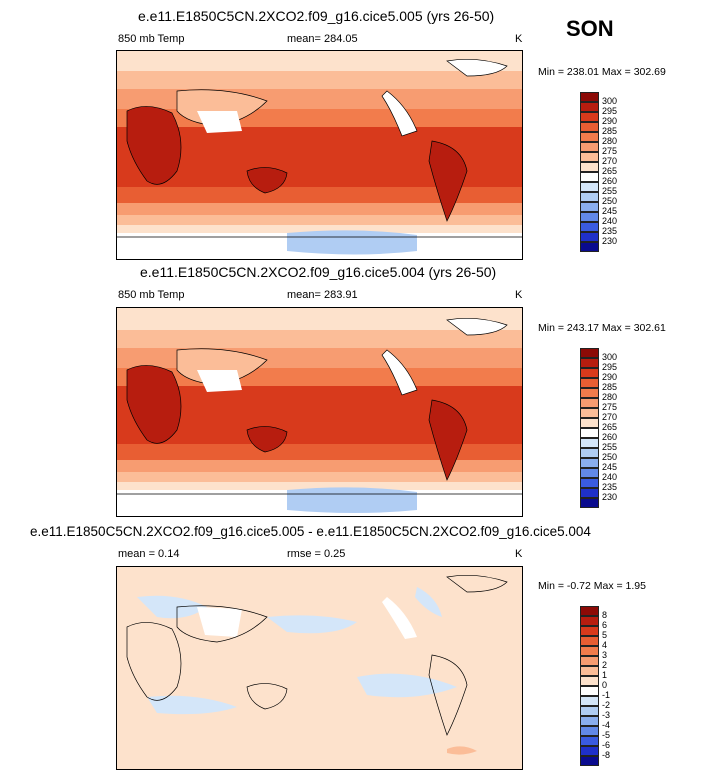 This screenshot has height=781, width=714. What do you see at coordinates (322, 39) in the screenshot?
I see `mean-label: mean= 284.05` at bounding box center [322, 39].